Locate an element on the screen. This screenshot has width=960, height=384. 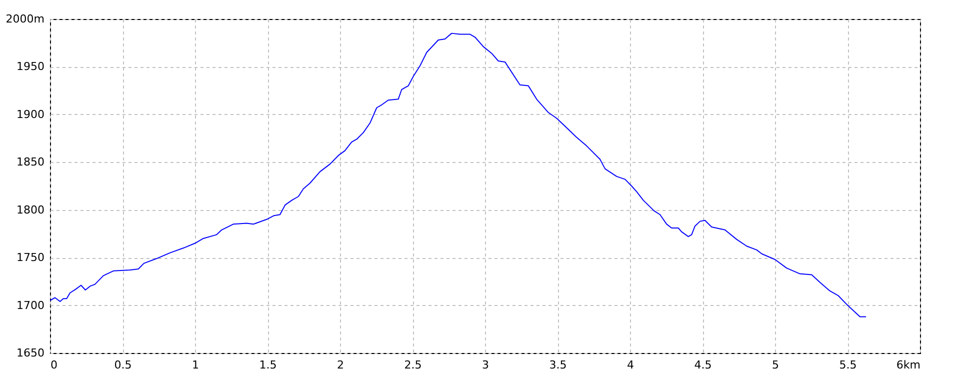
y-tick-label: 1650 is located at coordinates (30, 353).